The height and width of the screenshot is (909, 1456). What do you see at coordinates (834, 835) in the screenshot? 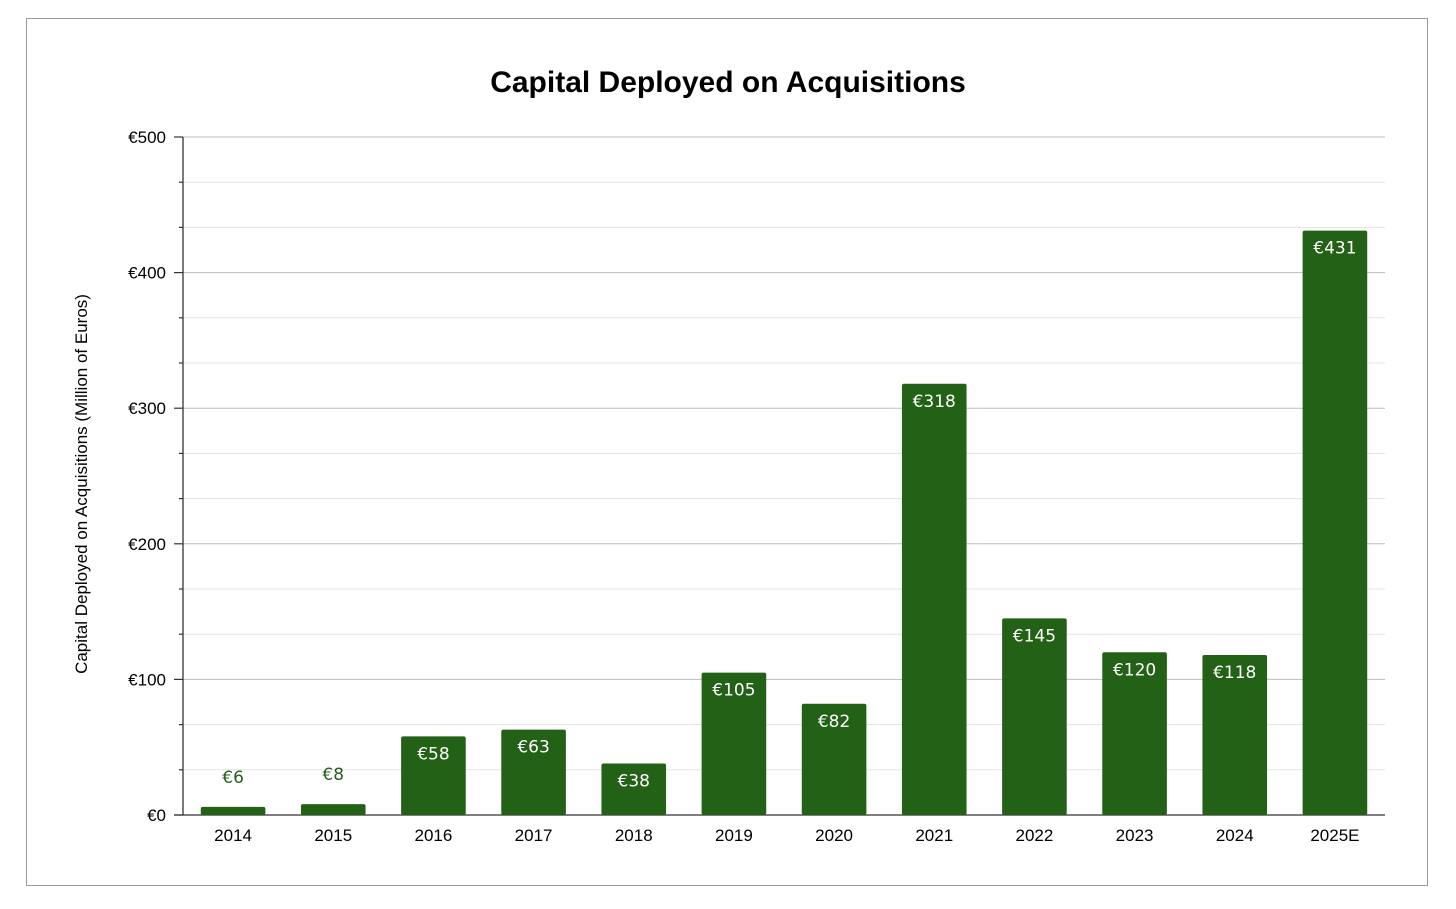
I see `x-tick-label-2020: 2020` at bounding box center [834, 835].